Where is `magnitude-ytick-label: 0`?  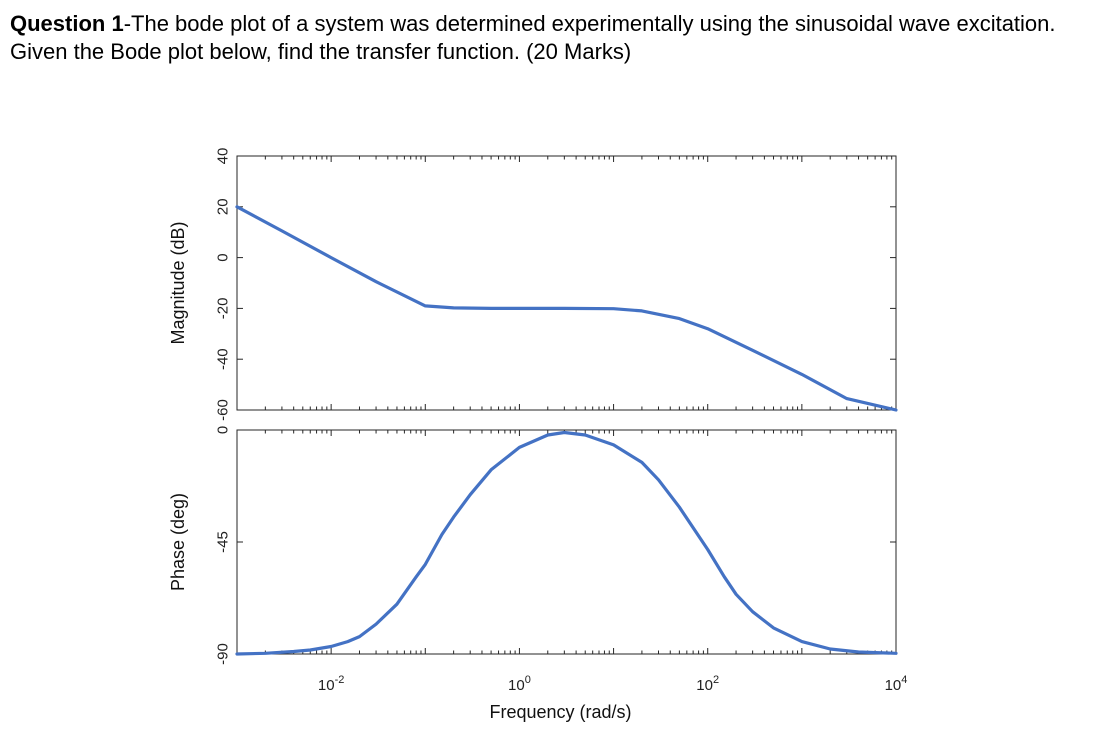 magnitude-ytick-label: 0 is located at coordinates (223, 257).